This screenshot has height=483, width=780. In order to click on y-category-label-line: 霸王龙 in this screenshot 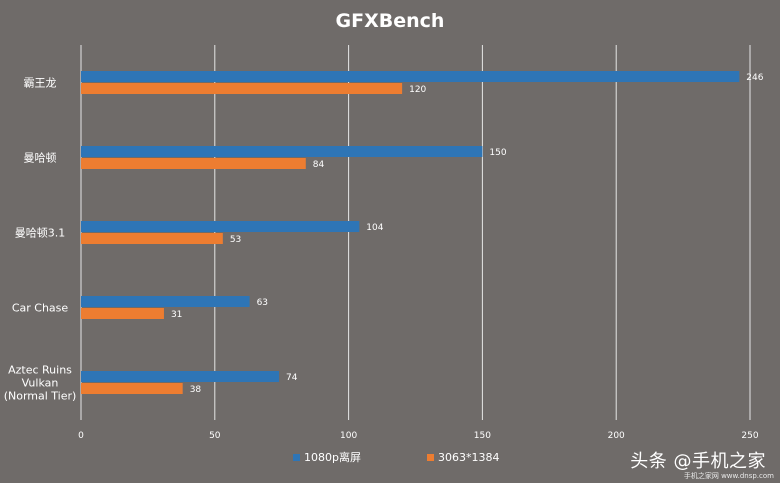, I will do `click(40, 83)`.